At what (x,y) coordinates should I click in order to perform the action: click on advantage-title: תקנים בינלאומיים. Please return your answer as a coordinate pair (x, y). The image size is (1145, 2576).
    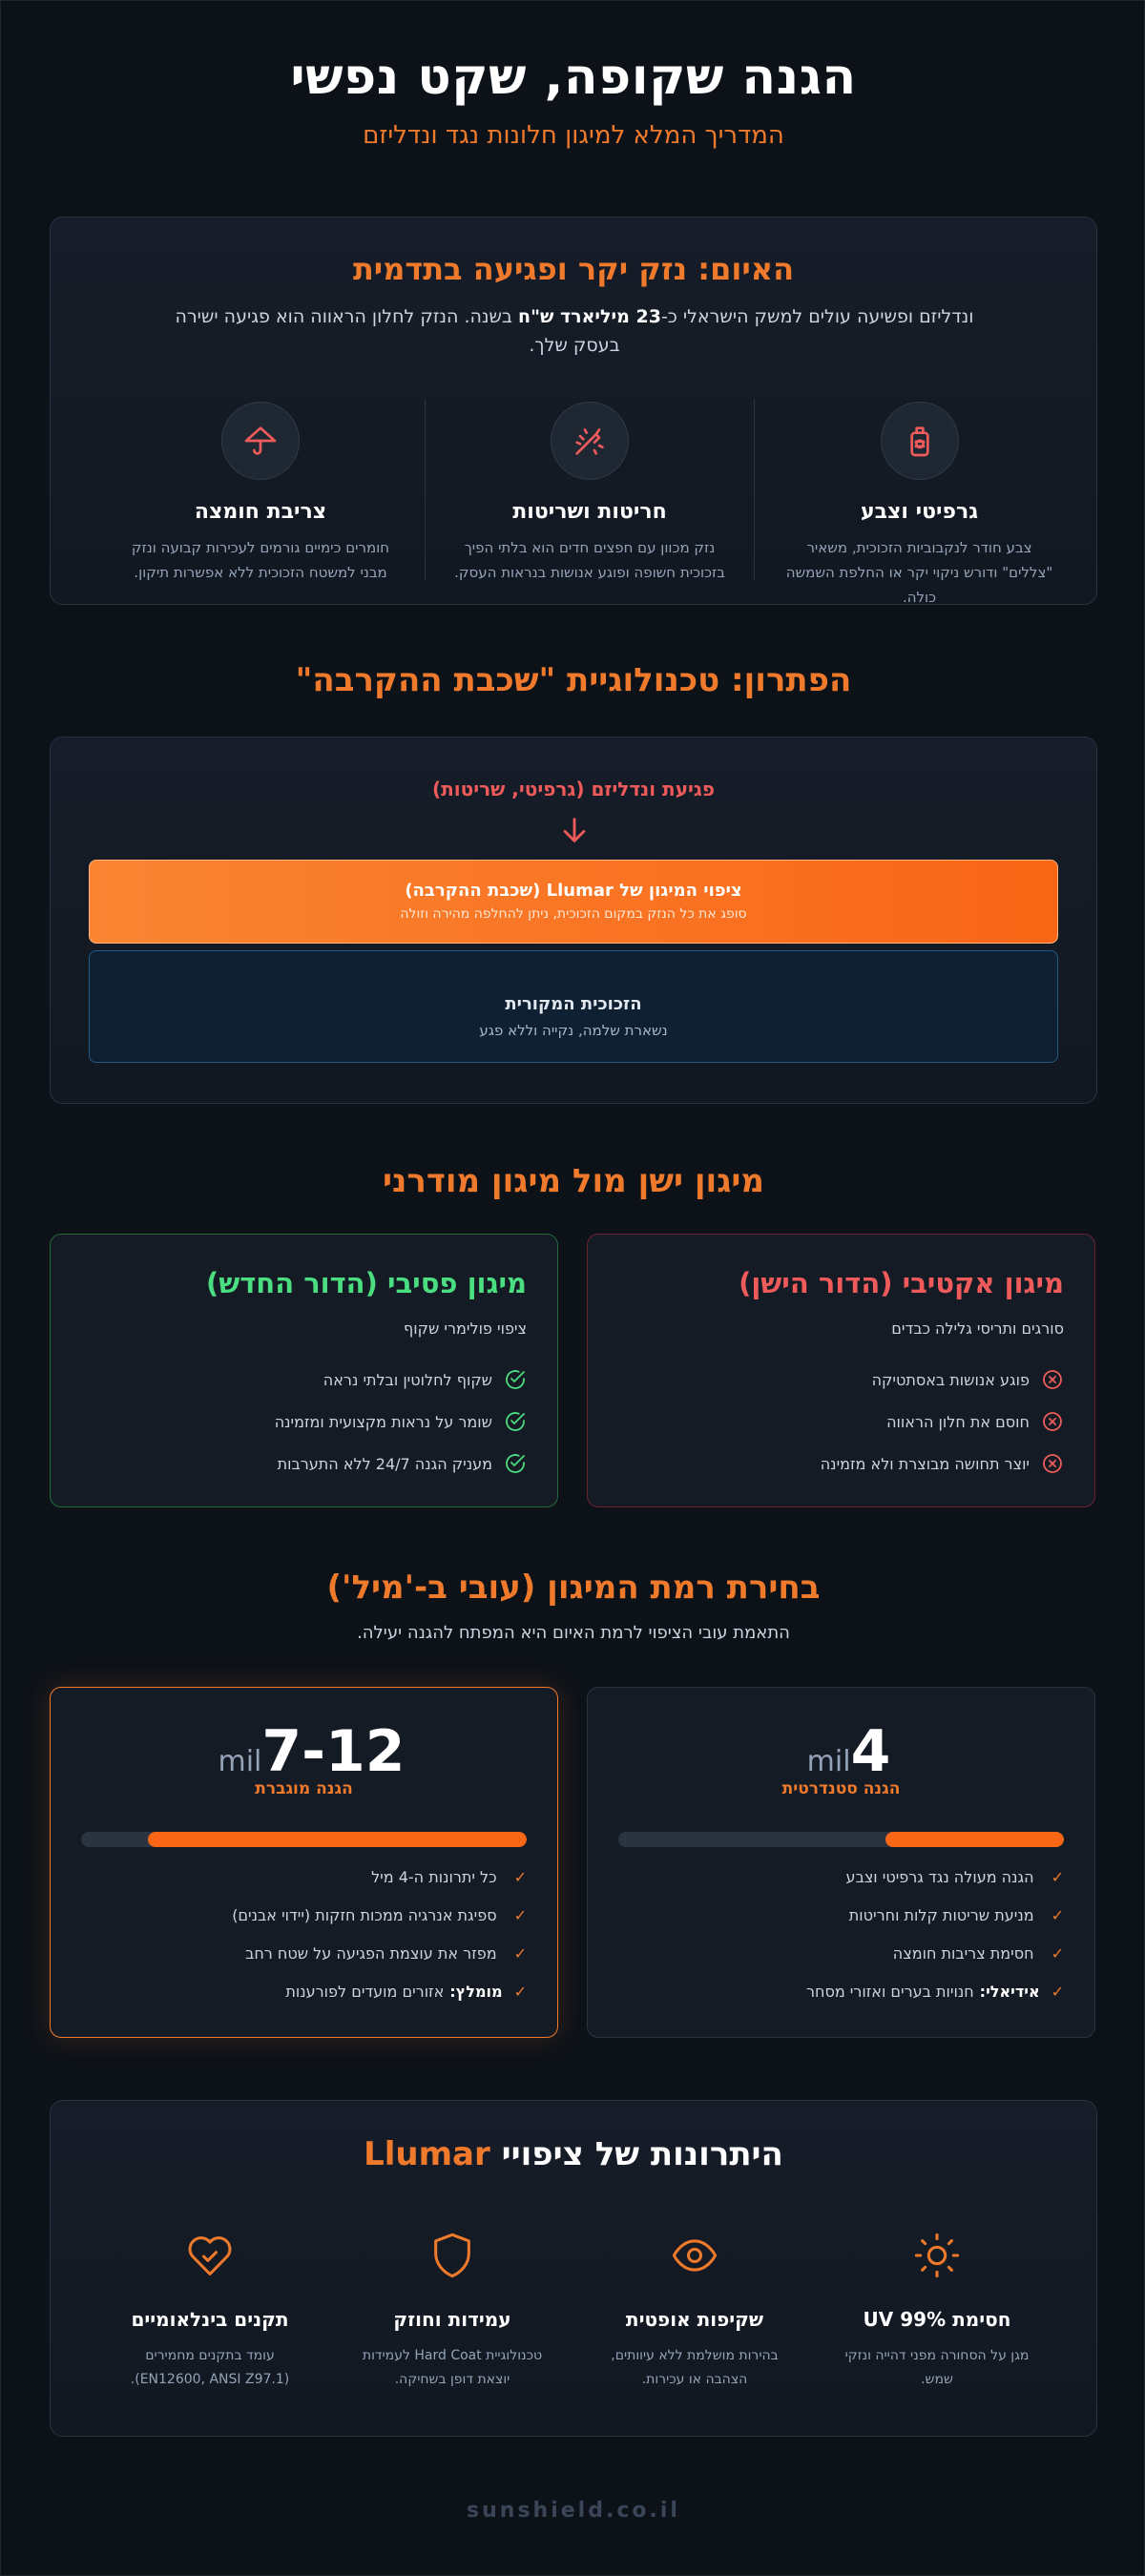
    Looking at the image, I should click on (210, 2319).